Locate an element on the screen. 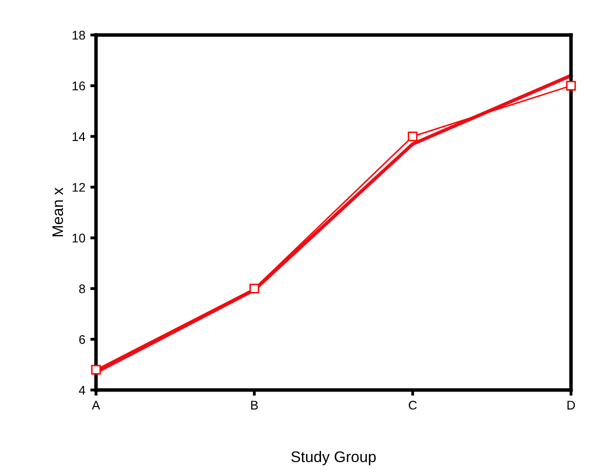 This screenshot has height=472, width=601. y-tick-label: 14 is located at coordinates (79, 136).